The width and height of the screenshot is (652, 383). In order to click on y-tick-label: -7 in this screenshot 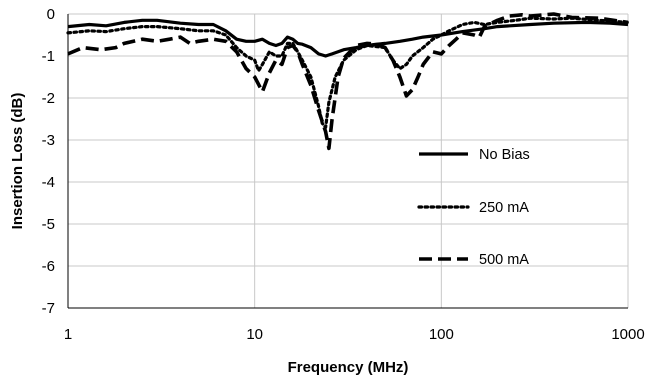, I will do `click(48, 308)`.